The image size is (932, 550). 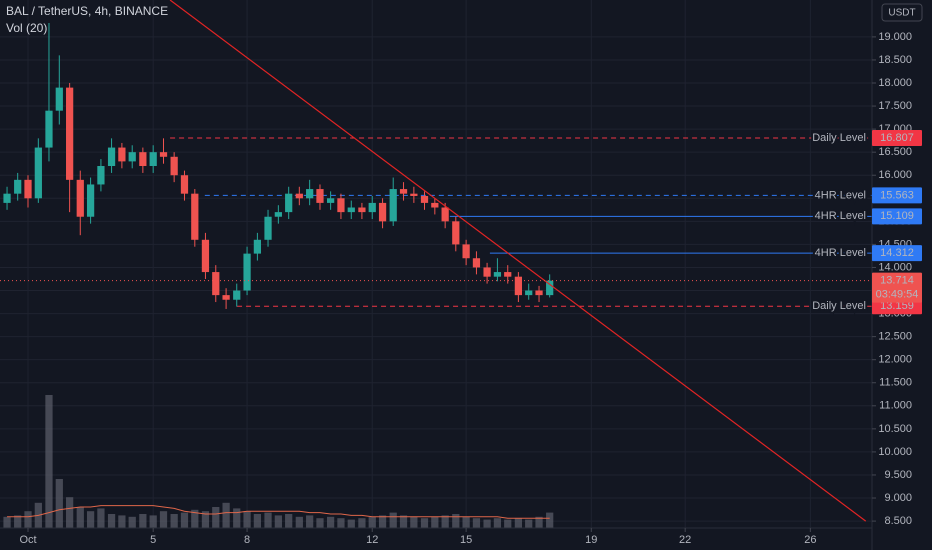 What do you see at coordinates (895, 337) in the screenshot?
I see `y-tick-label: 12.500` at bounding box center [895, 337].